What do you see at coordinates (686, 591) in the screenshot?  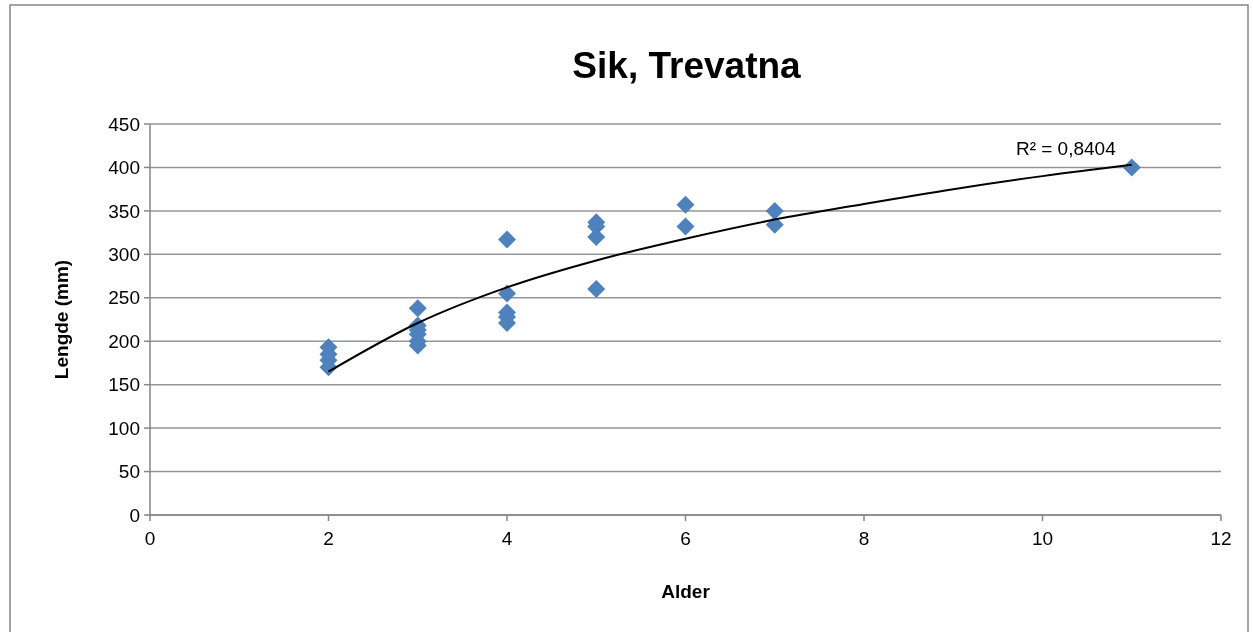 I see `x-axis-title: Alder` at bounding box center [686, 591].